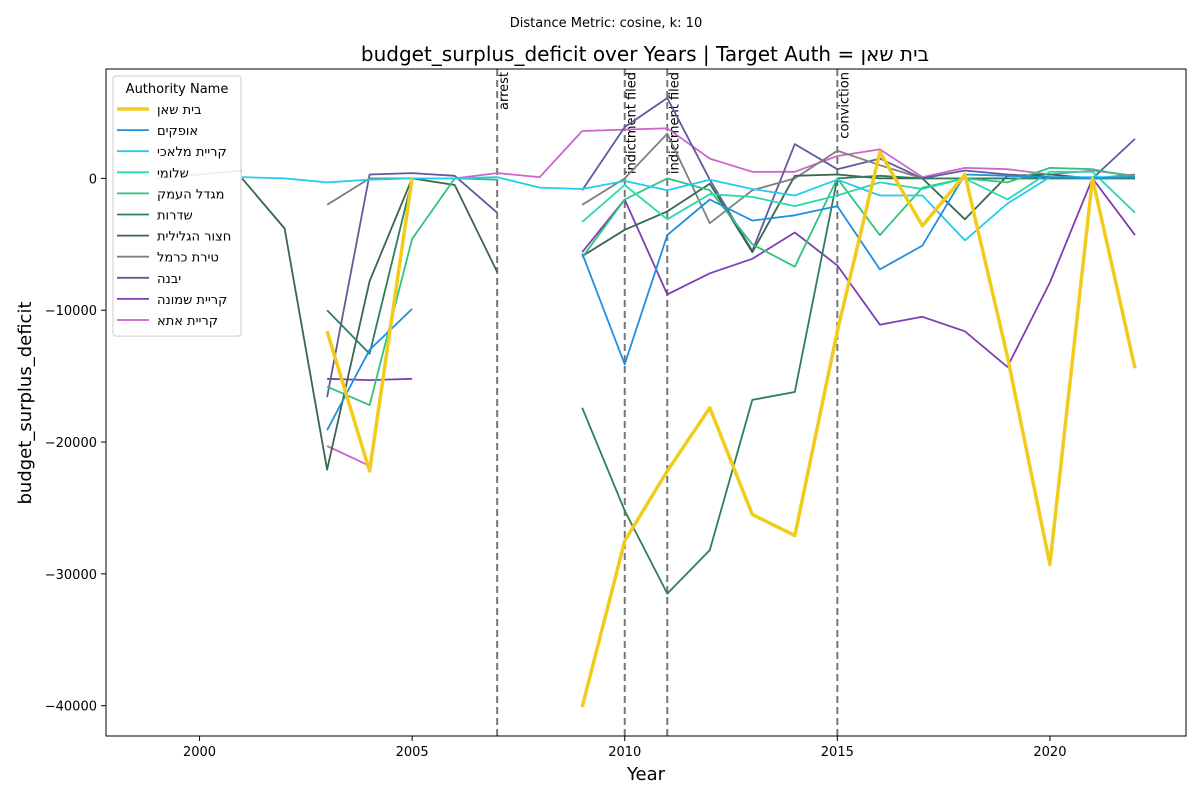  What do you see at coordinates (25, 402) in the screenshot?
I see `y-axis-title: budget_surplus_deficit` at bounding box center [25, 402].